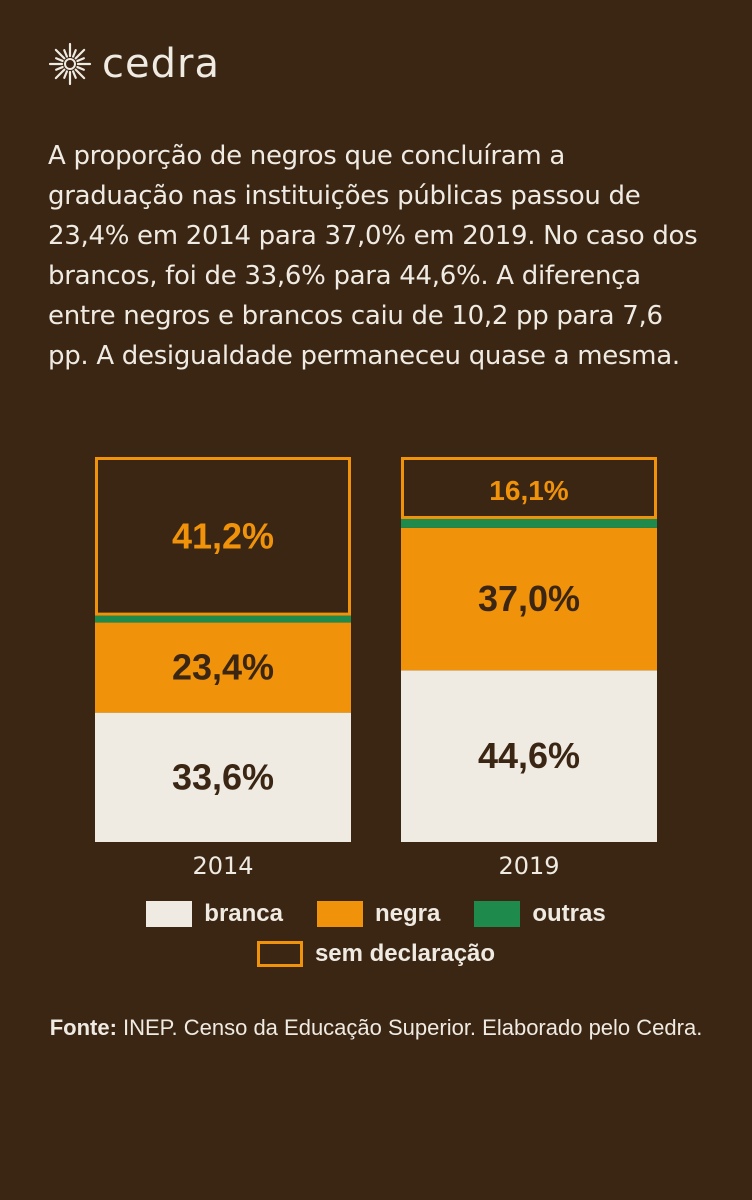 The image size is (752, 1200). I want to click on bar-outras-2019, so click(529, 523).